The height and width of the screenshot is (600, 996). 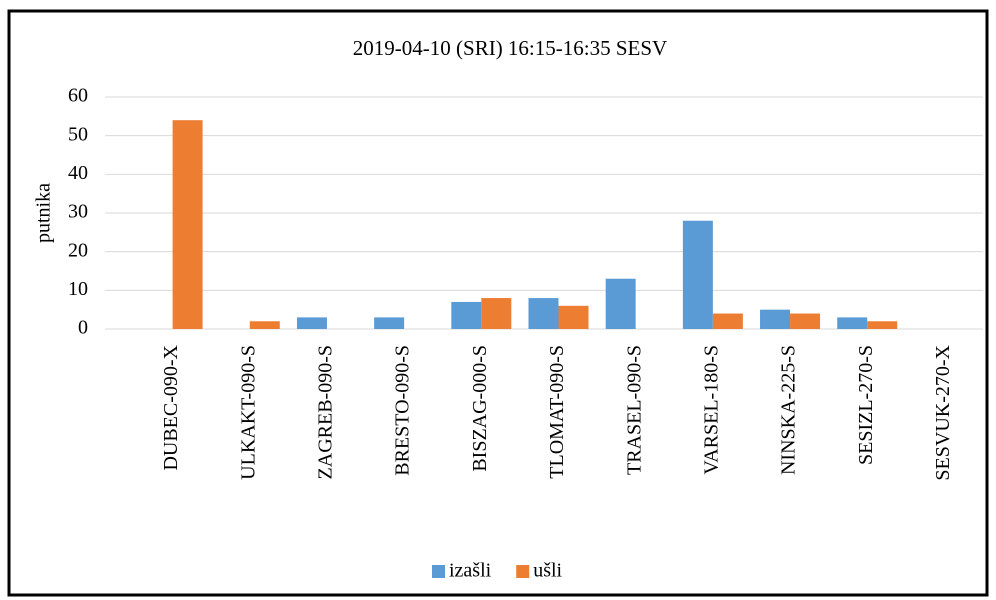 I want to click on y-tick-label: 60, so click(x=78, y=96).